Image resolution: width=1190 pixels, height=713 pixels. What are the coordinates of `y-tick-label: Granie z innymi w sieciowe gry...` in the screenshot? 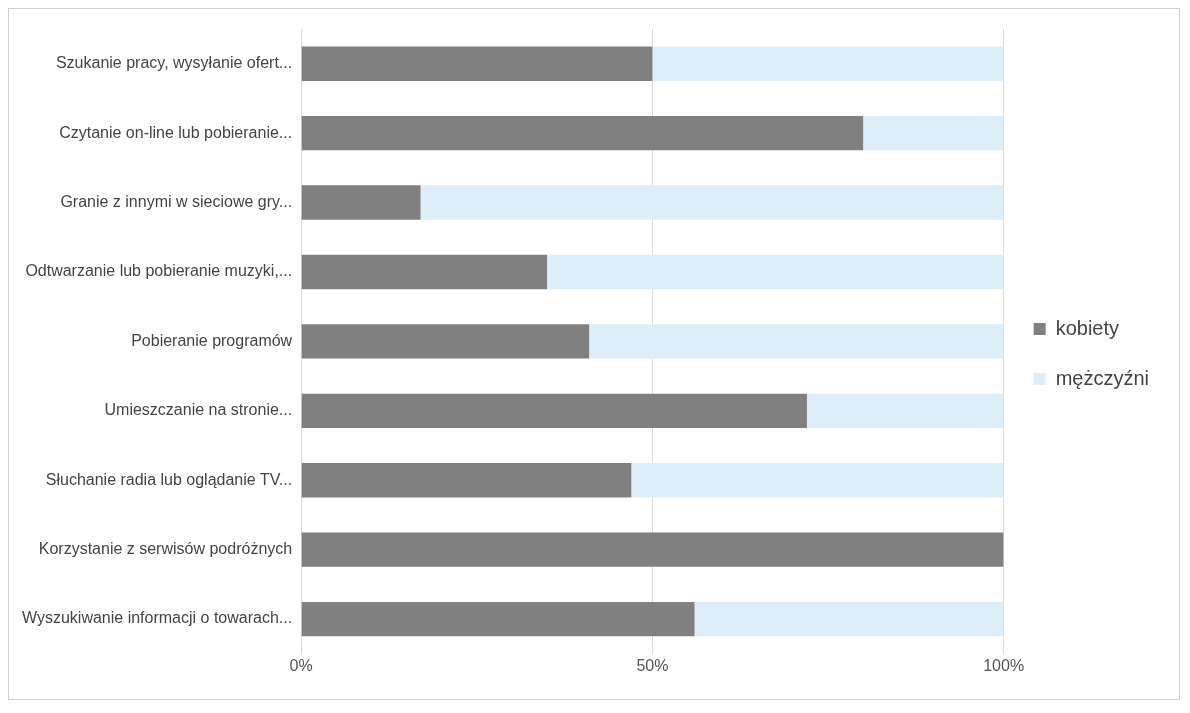 It's located at (176, 201).